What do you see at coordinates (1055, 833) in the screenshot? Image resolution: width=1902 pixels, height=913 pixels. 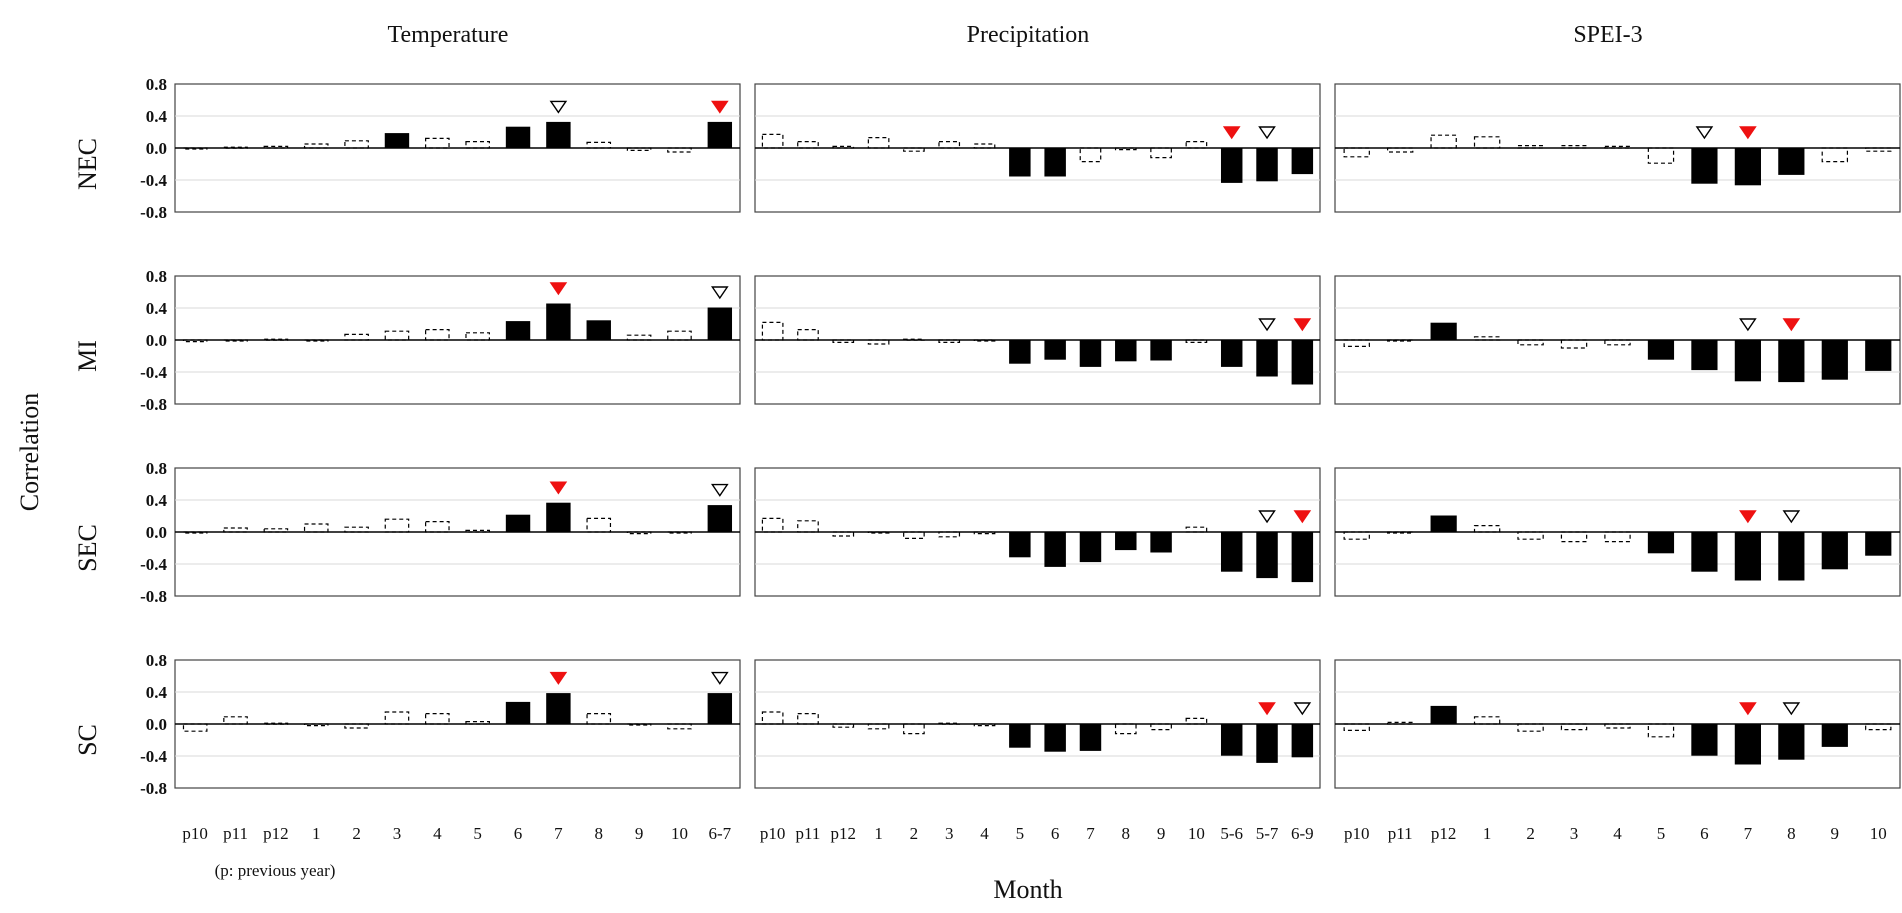 I see `x-tick-label-6: 6` at bounding box center [1055, 833].